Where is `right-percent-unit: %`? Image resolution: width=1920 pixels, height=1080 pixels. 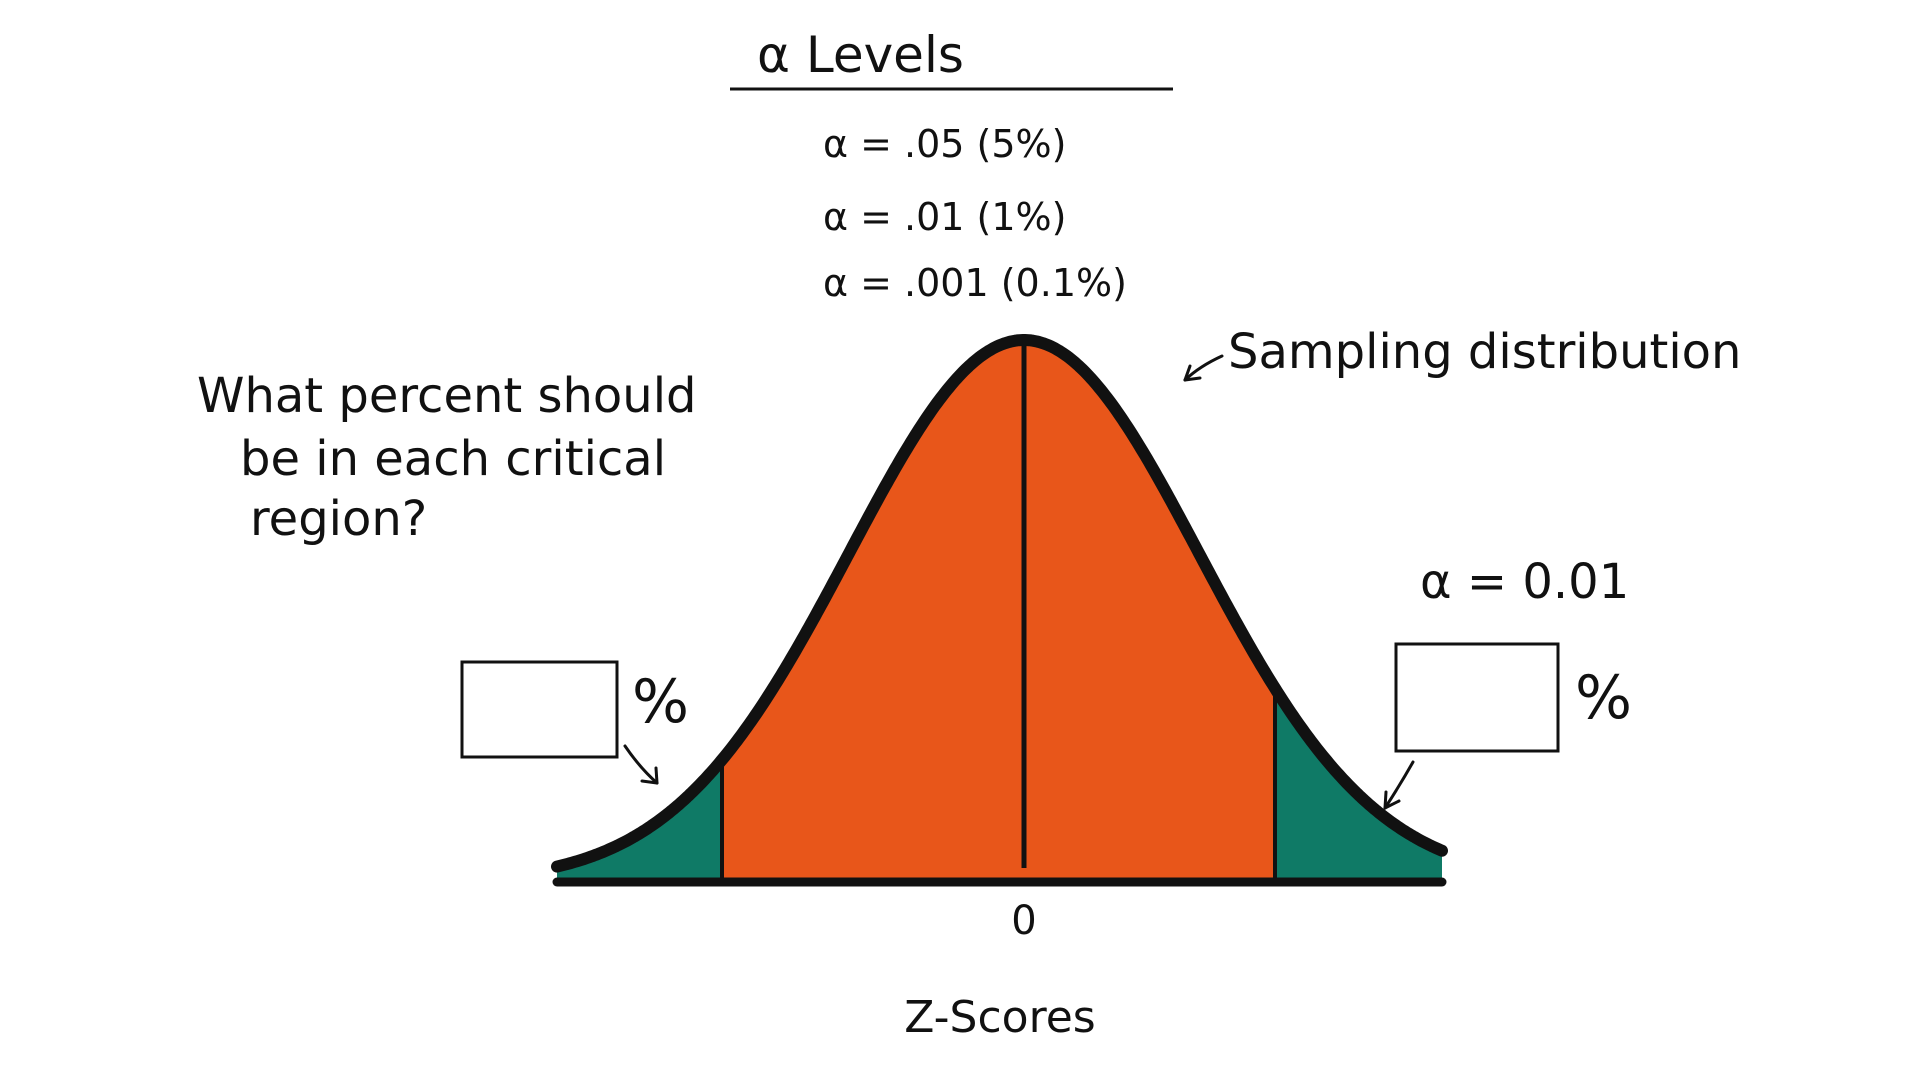 right-percent-unit: % is located at coordinates (1603, 698).